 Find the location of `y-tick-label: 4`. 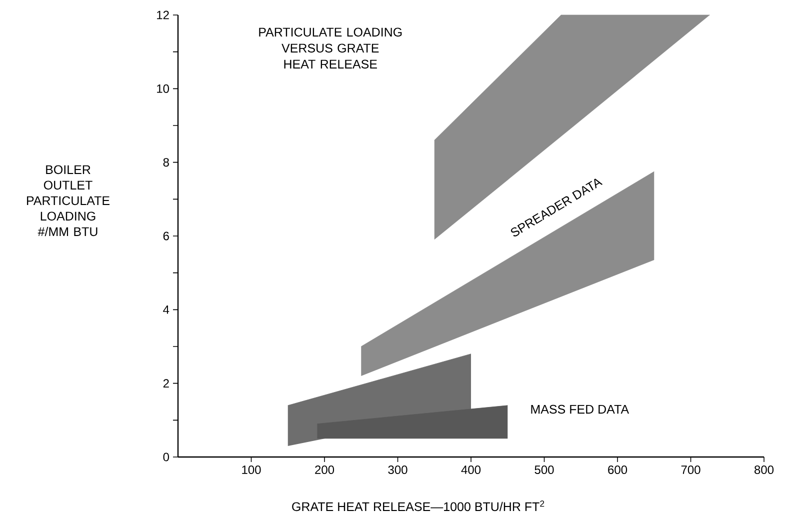

y-tick-label: 4 is located at coordinates (166, 310).